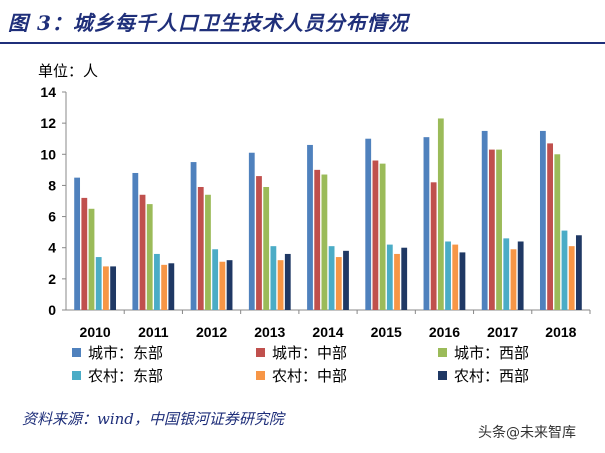  I want to click on source-note: 资料来源：wind，中国银河证券研究院, so click(153, 419).